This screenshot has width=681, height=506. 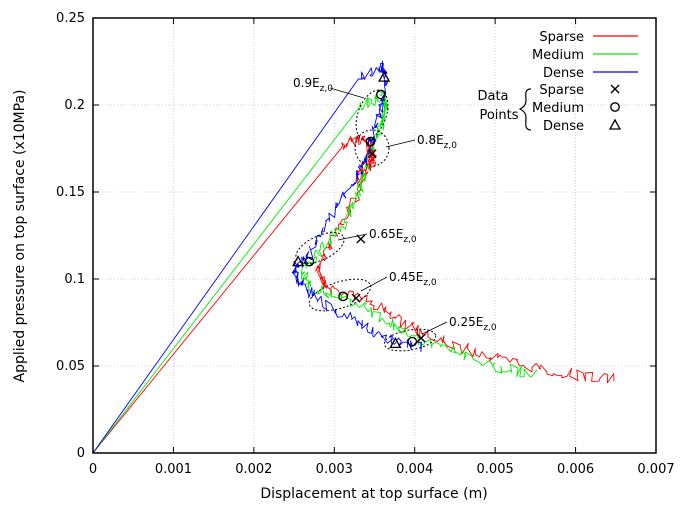 I want to click on legend-label: Medium, so click(x=558, y=55).